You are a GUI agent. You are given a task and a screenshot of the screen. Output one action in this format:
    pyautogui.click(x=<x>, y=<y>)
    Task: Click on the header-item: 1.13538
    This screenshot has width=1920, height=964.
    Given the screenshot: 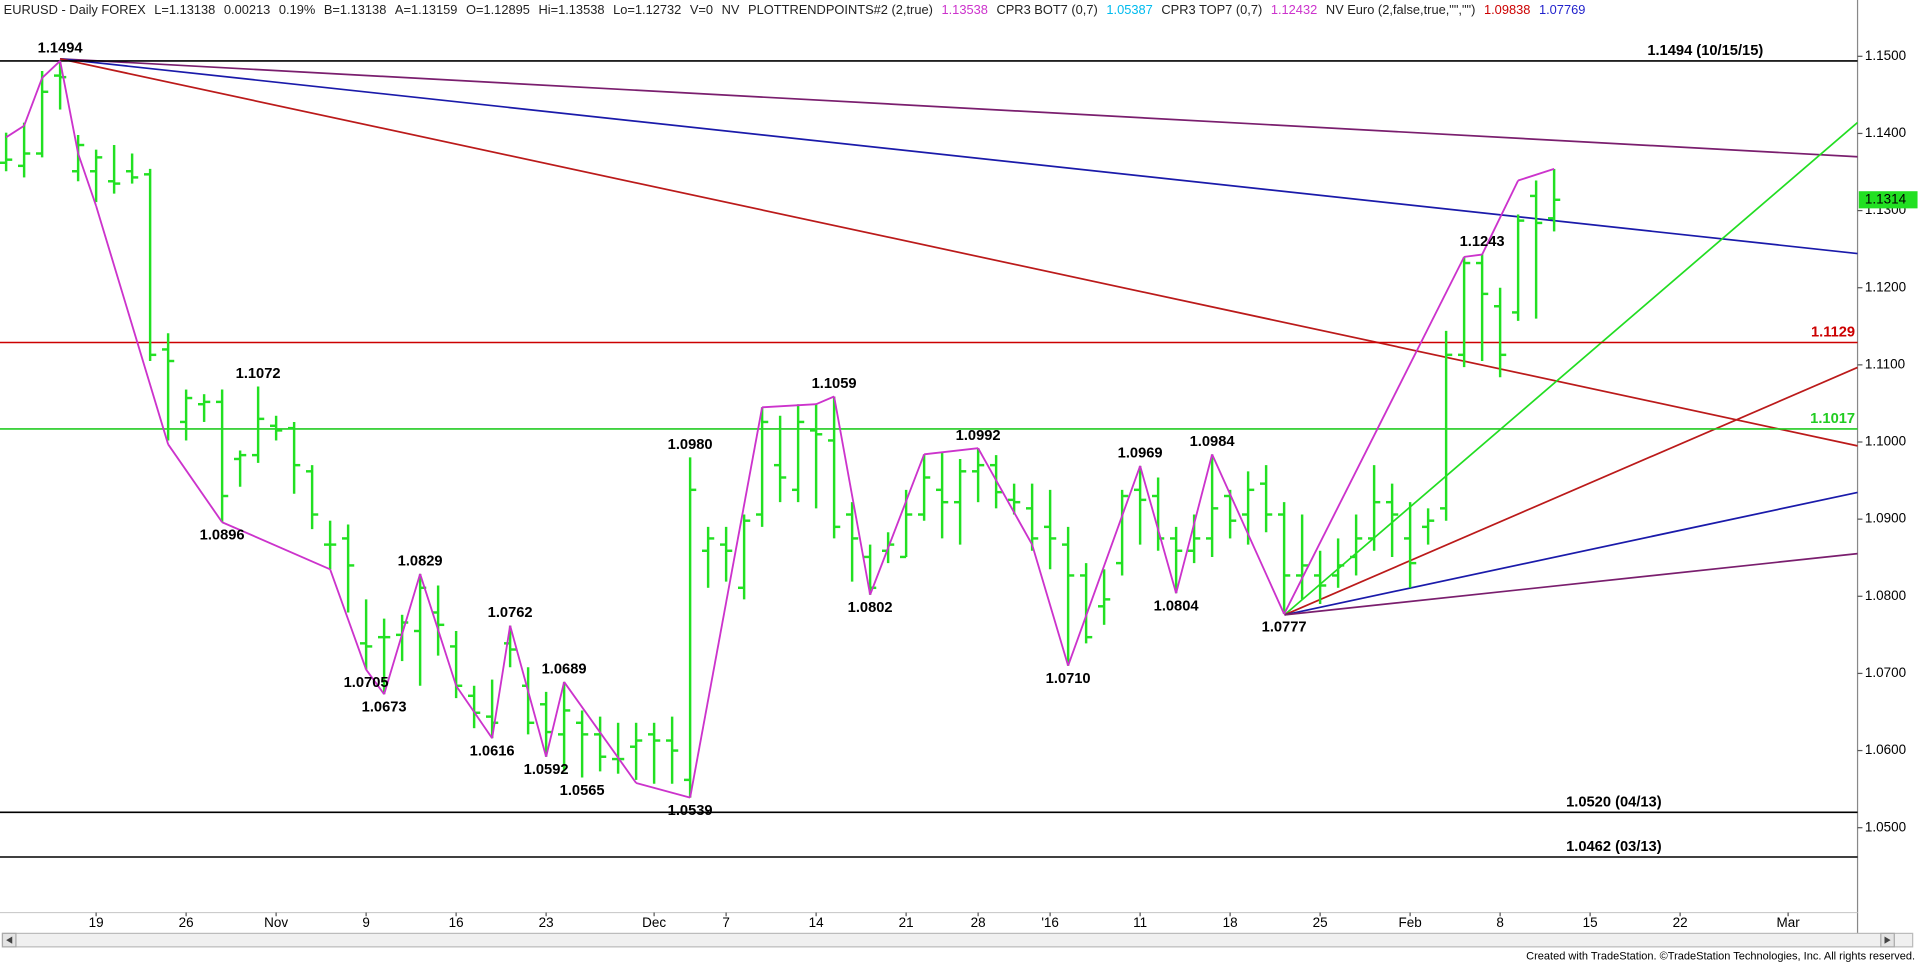 What is the action you would take?
    pyautogui.click(x=964, y=9)
    